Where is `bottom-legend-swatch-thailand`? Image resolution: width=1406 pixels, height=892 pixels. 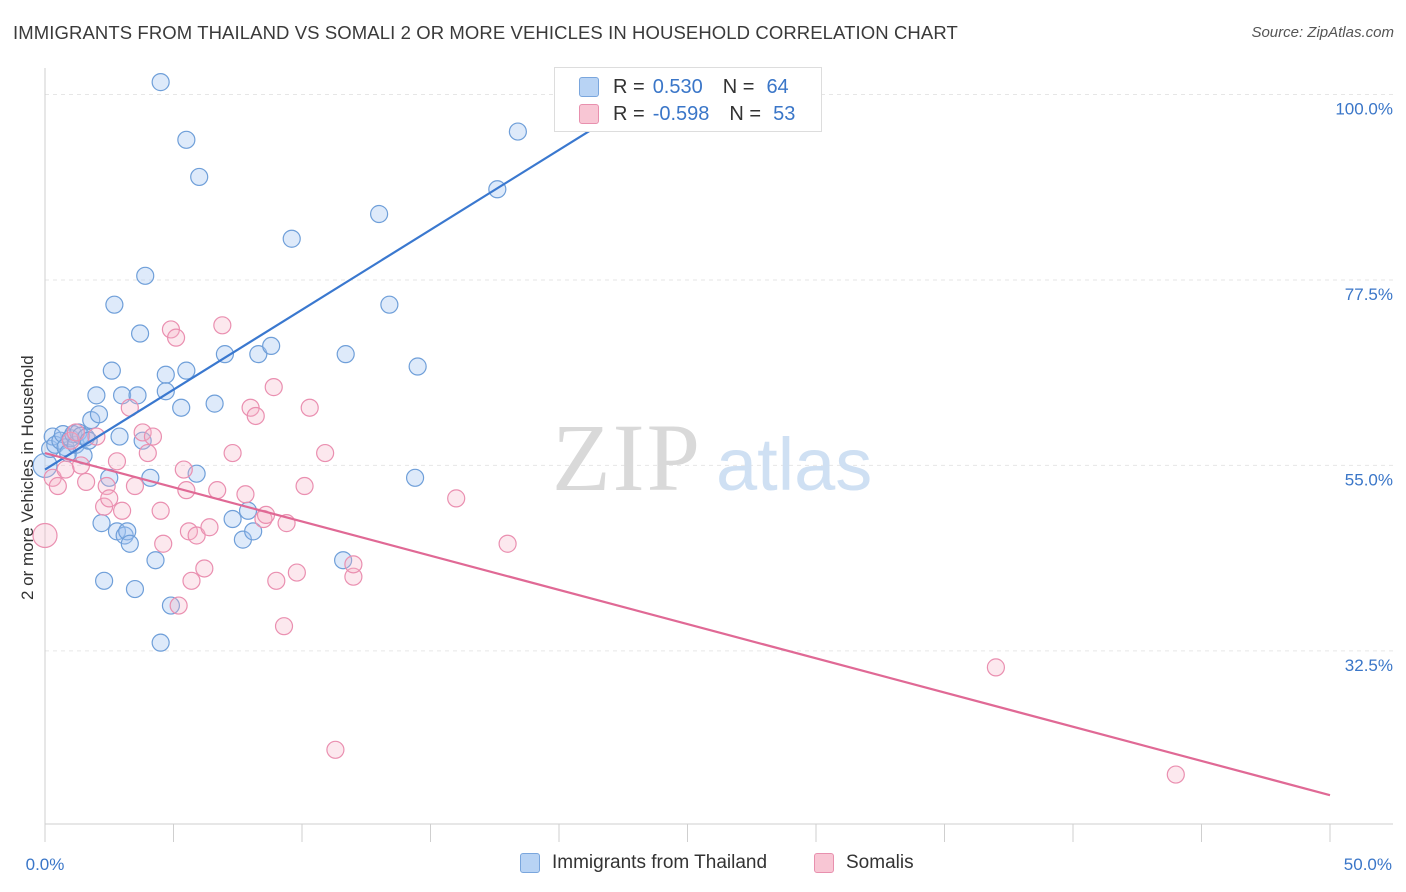 bottom-legend-swatch-thailand is located at coordinates (530, 863).